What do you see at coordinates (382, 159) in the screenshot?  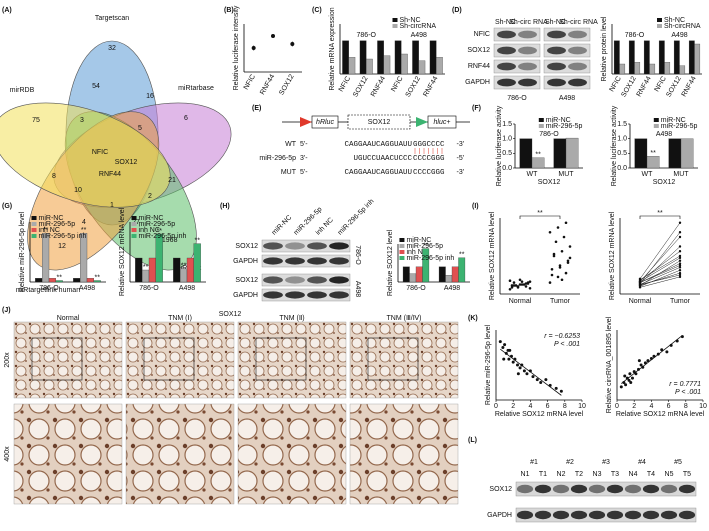 I see `sequence: UGUCCUAACUCCC` at bounding box center [382, 159].